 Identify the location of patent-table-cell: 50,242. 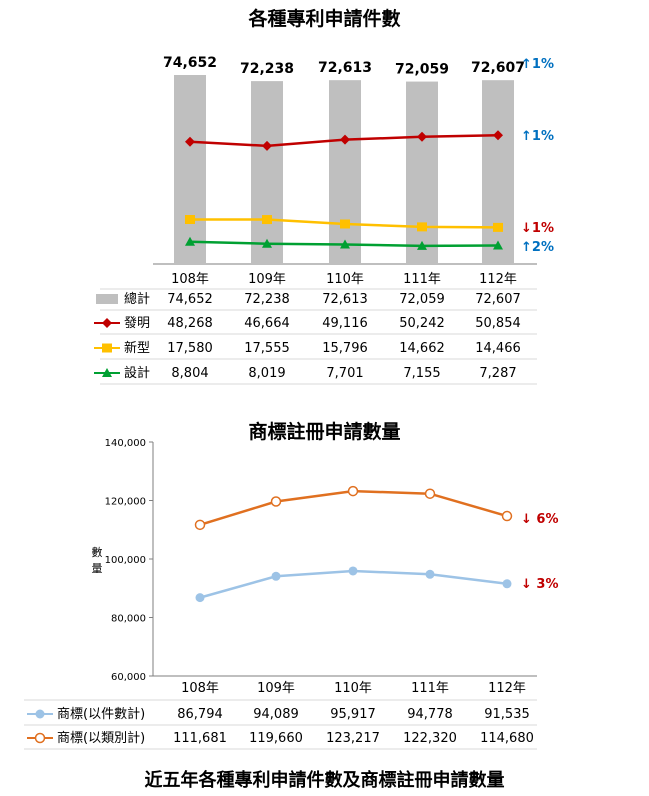
(422, 323).